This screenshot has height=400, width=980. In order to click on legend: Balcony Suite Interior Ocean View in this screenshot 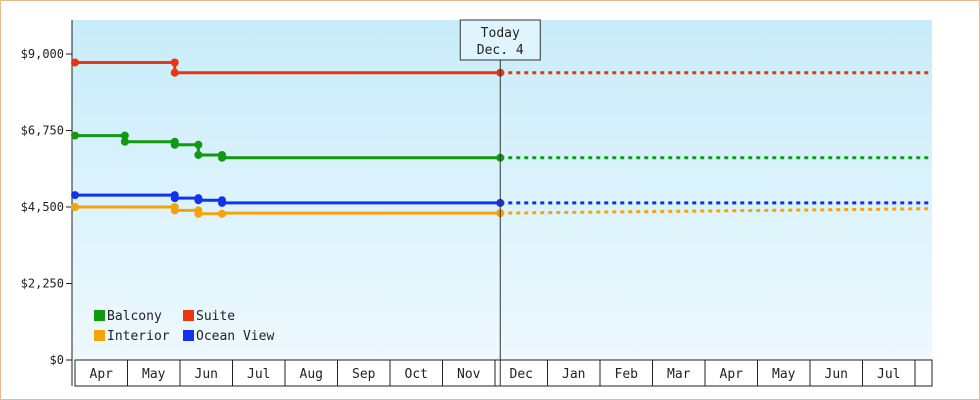, I will do `click(184, 326)`.